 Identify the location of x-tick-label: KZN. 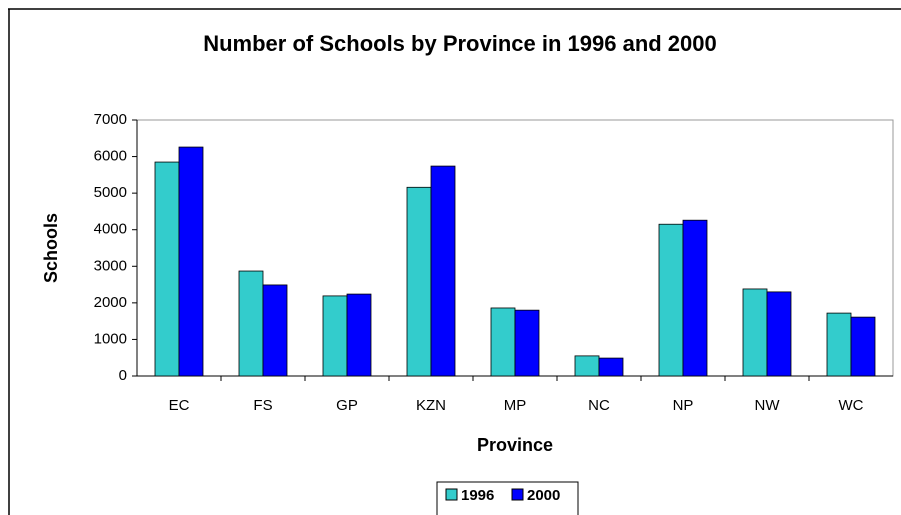
(431, 405).